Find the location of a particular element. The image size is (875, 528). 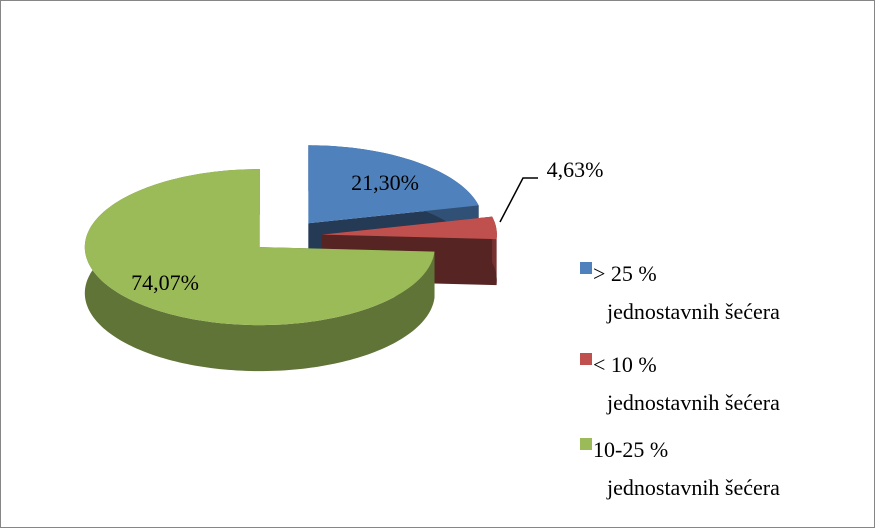

legend-entry: < 10 % jednostavnih šećera is located at coordinates (680, 383).